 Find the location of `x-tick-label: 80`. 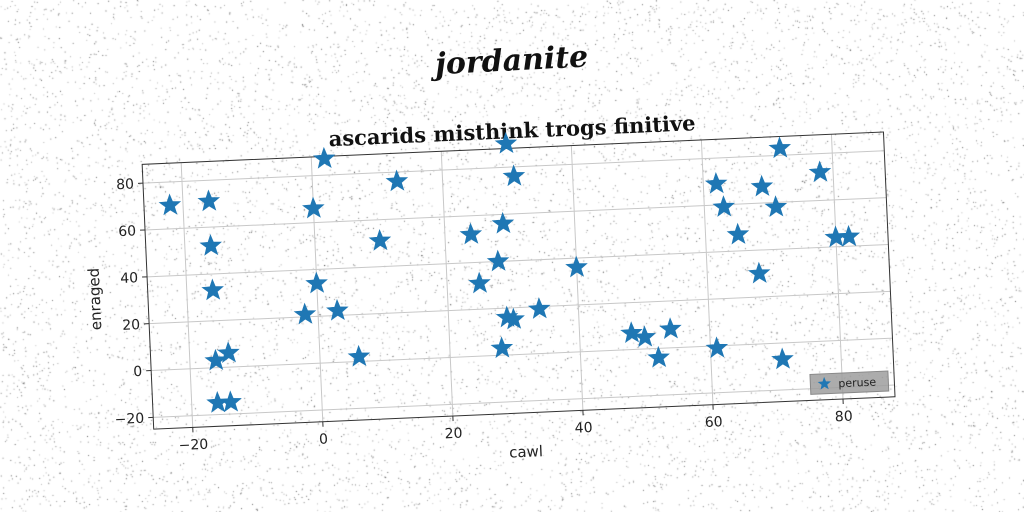

x-tick-label: 80 is located at coordinates (844, 417).